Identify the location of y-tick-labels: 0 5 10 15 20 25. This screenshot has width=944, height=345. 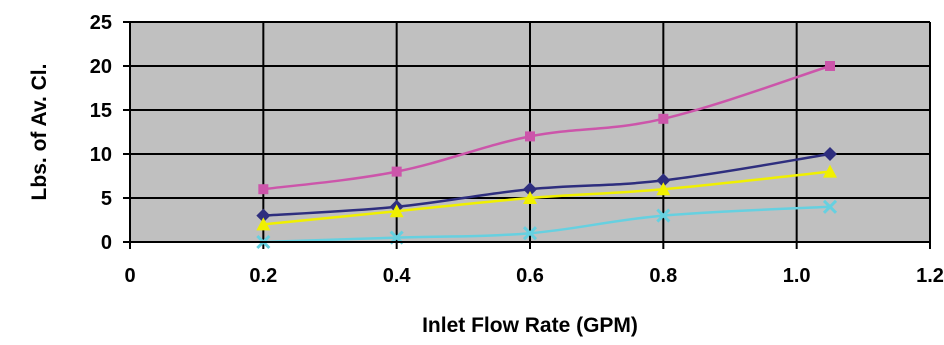
(110, 133).